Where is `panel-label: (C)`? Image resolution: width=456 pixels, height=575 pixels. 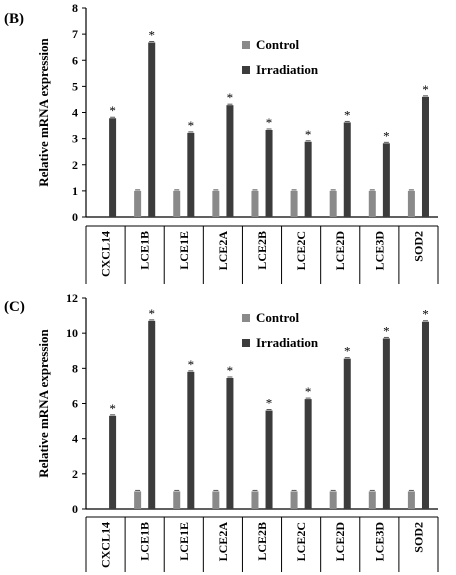
panel-label: (C) is located at coordinates (14, 307).